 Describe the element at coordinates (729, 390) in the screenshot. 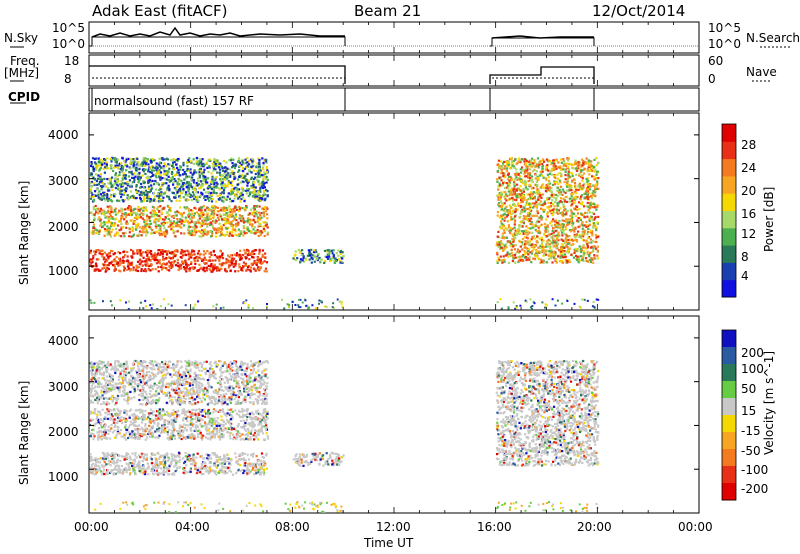

I see `velocity-colorbar-swatch` at that location.